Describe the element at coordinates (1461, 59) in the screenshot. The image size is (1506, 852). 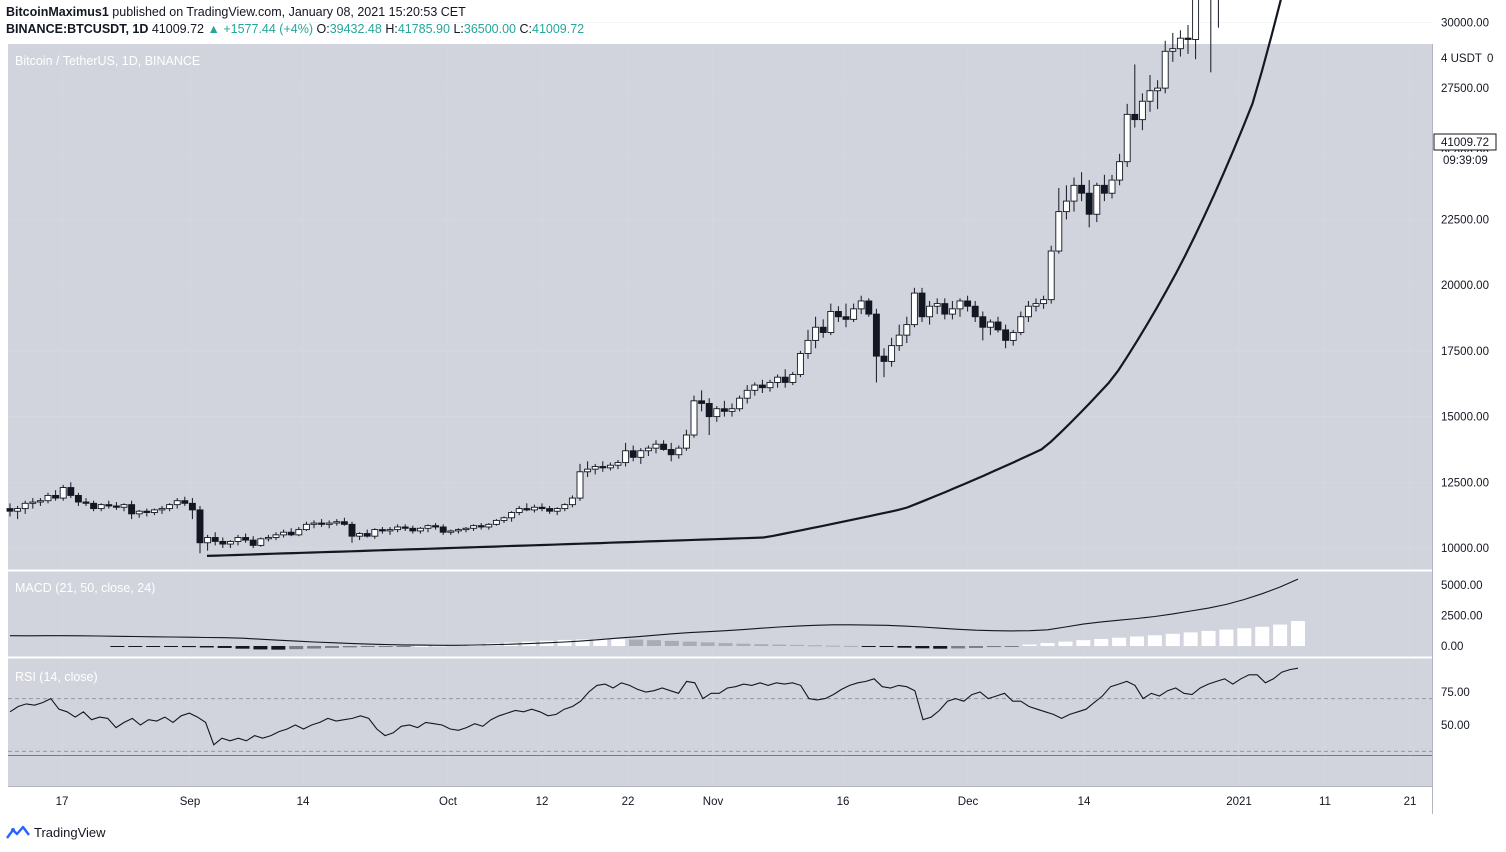
I see `axis-top-label: 4 USDT` at that location.